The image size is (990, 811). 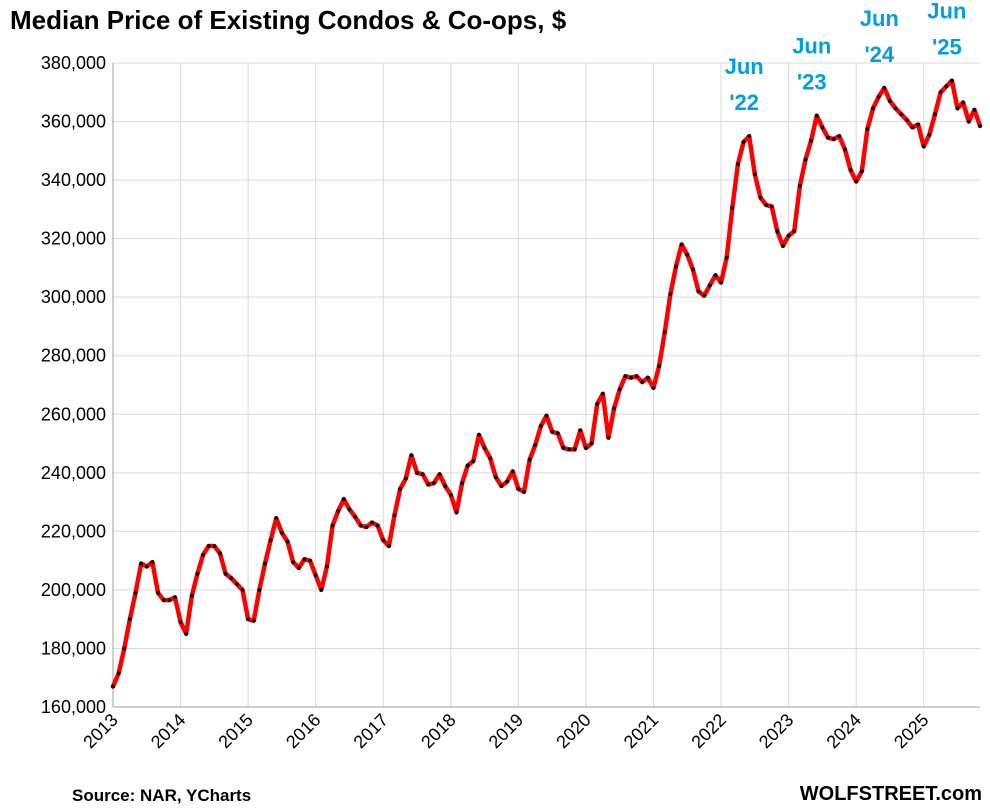 I want to click on y-tick-label: 340,000, so click(x=73, y=180).